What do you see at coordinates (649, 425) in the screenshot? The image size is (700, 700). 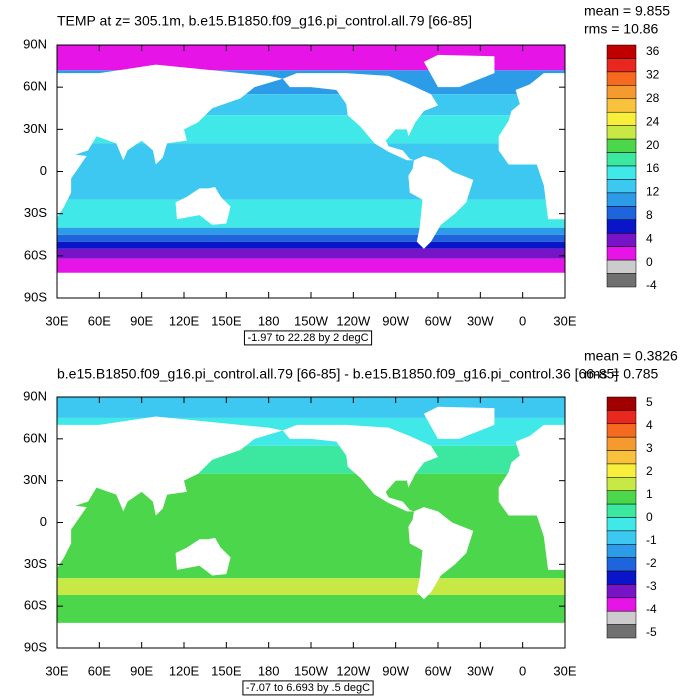 I see `colorbar-label: 4` at bounding box center [649, 425].